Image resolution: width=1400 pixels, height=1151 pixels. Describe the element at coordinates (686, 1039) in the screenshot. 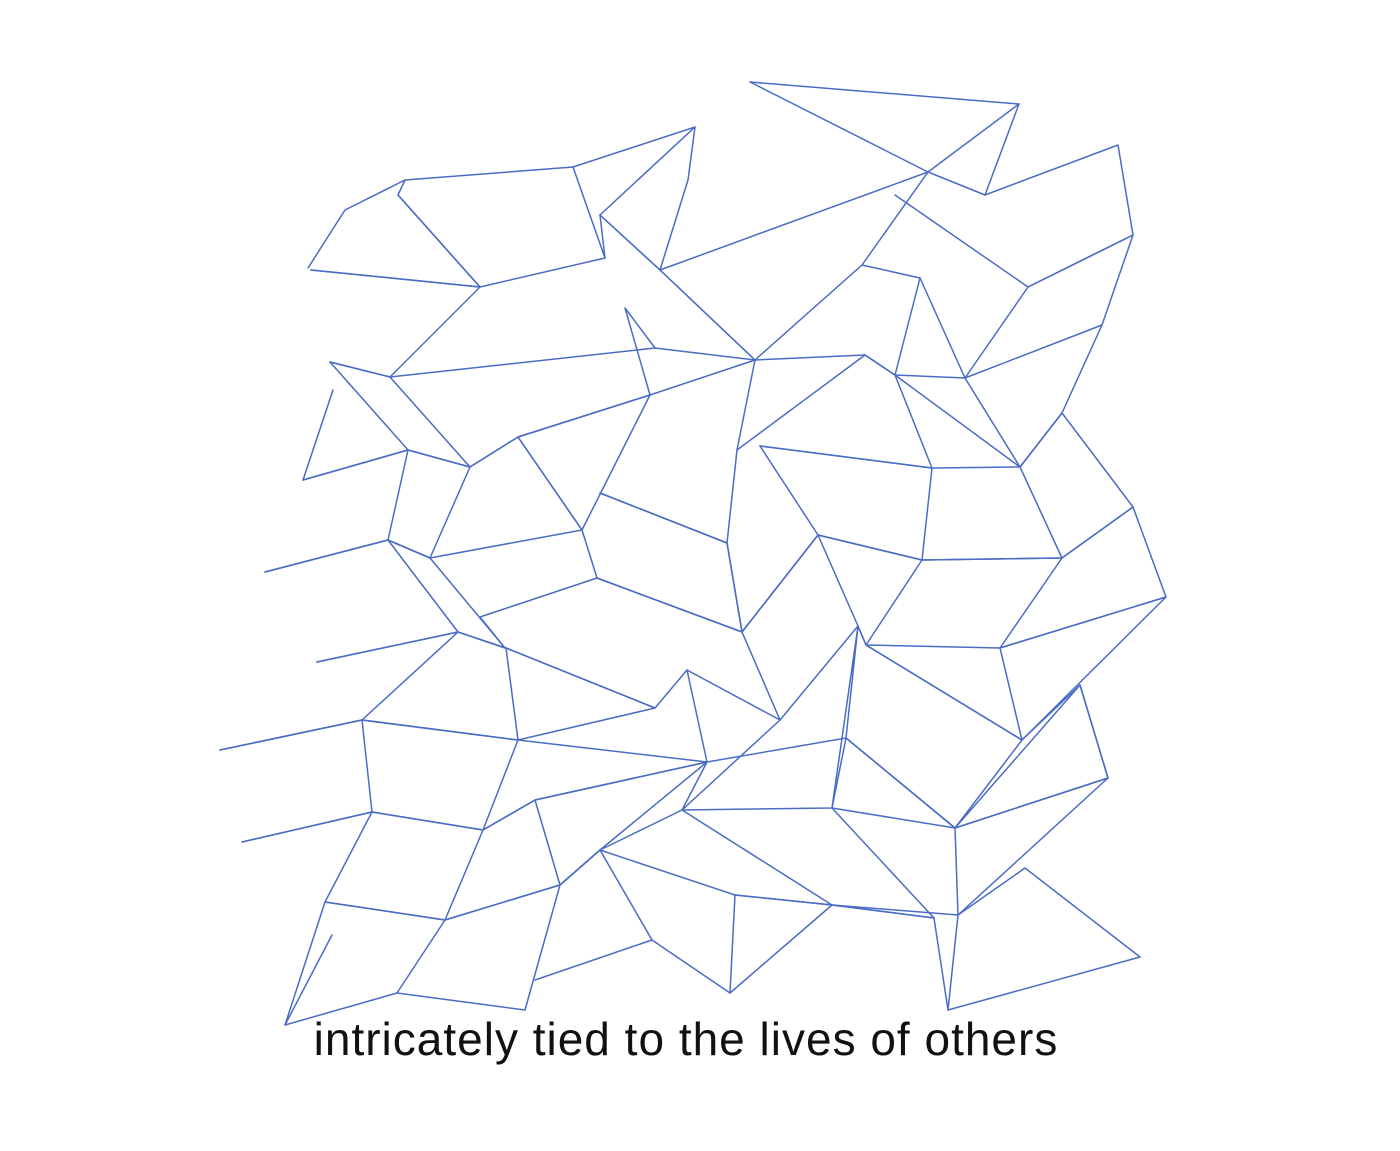

I see `subtitle-caption: intricately tied to the lives of others` at that location.